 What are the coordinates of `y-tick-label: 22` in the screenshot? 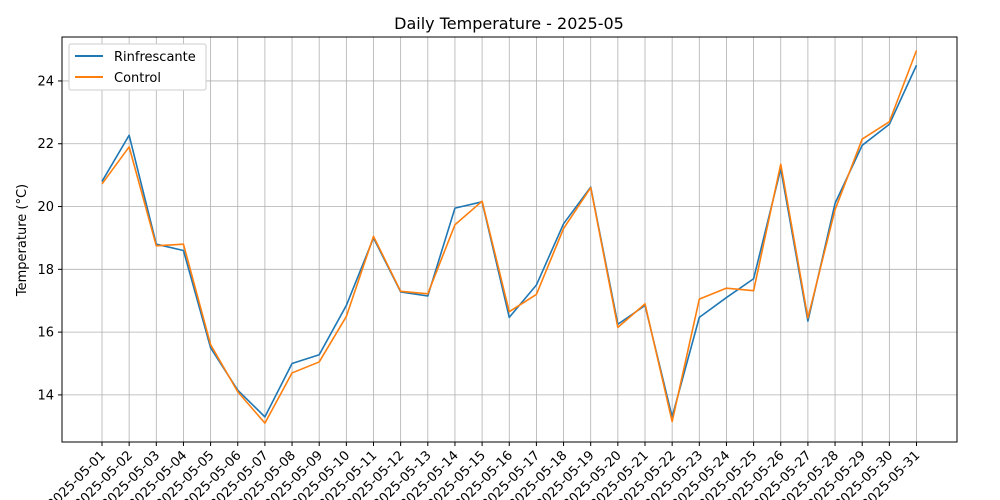 It's located at (45, 144).